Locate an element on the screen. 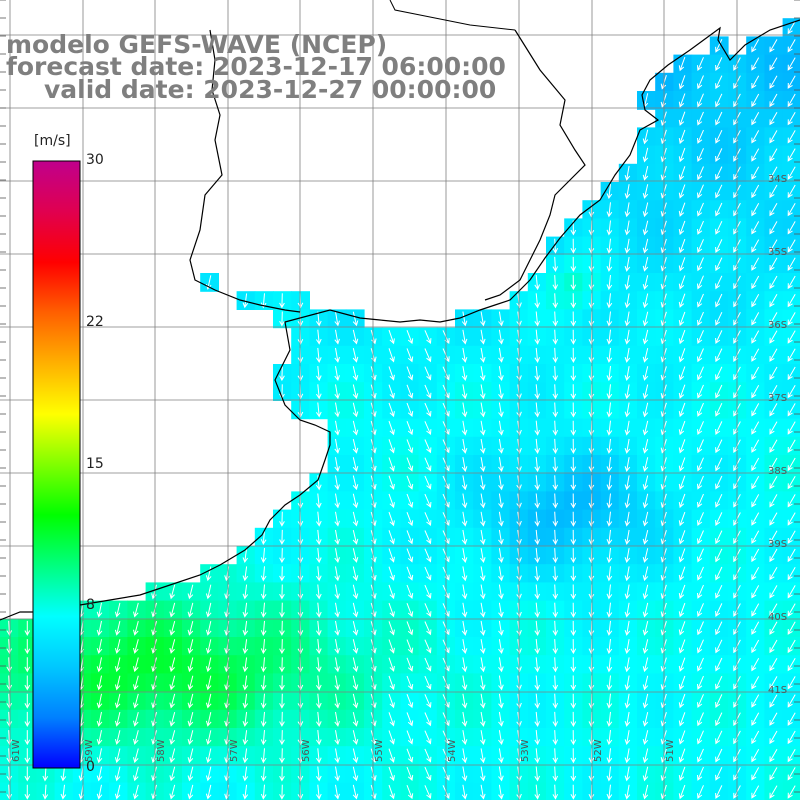 Image resolution: width=800 pixels, height=800 pixels. colorbar-tick-label: 8 is located at coordinates (90, 605).